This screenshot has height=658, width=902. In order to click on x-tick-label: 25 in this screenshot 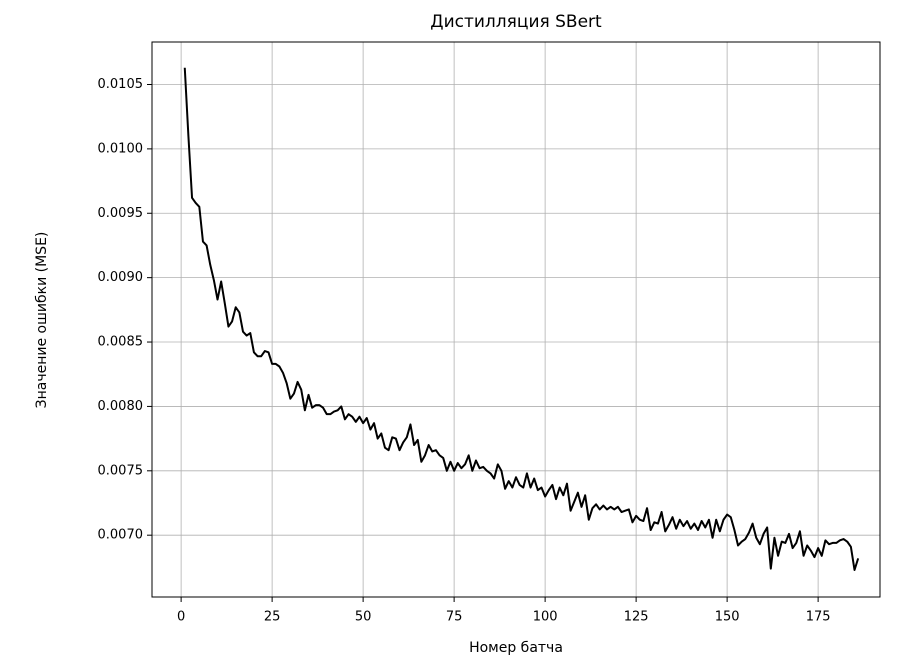, I will do `click(272, 617)`.